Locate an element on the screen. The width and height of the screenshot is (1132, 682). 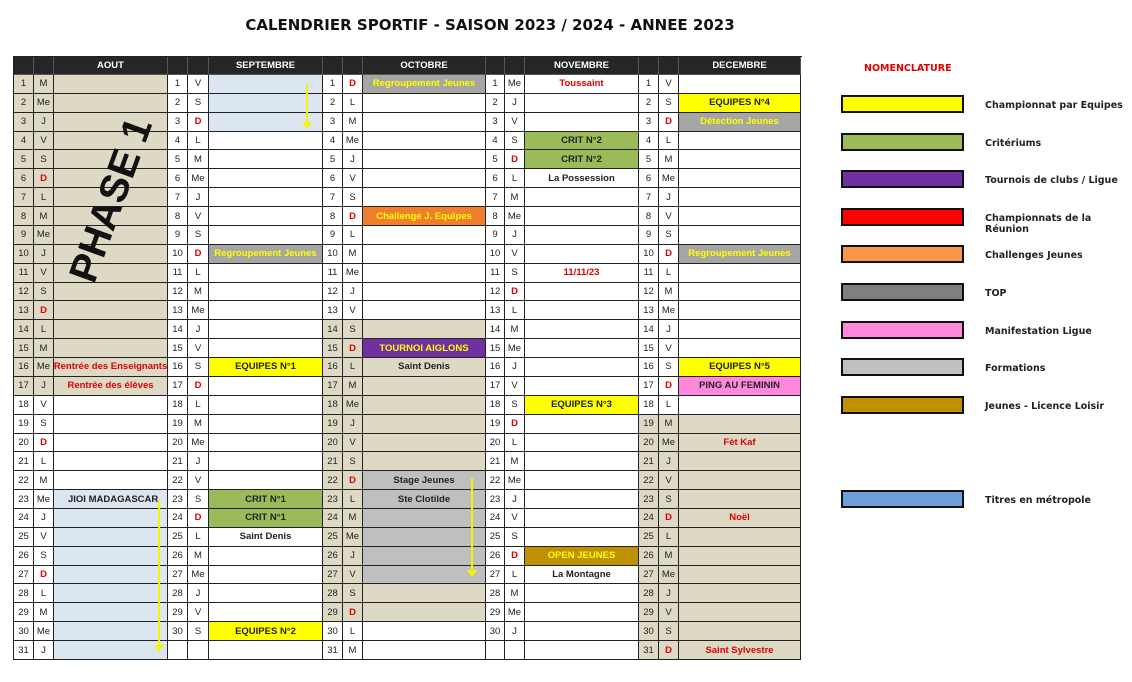
day-number: 1 is located at coordinates (178, 84).